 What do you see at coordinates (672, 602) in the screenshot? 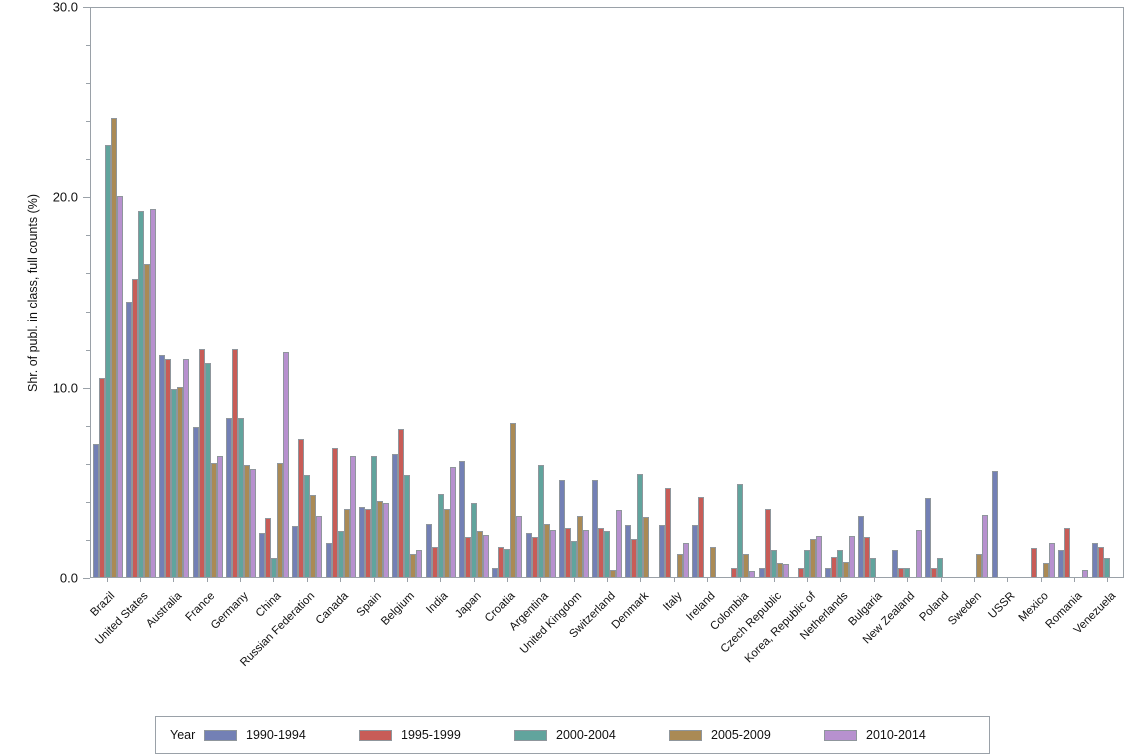
I see `x-tick-label: Italy` at bounding box center [672, 602].